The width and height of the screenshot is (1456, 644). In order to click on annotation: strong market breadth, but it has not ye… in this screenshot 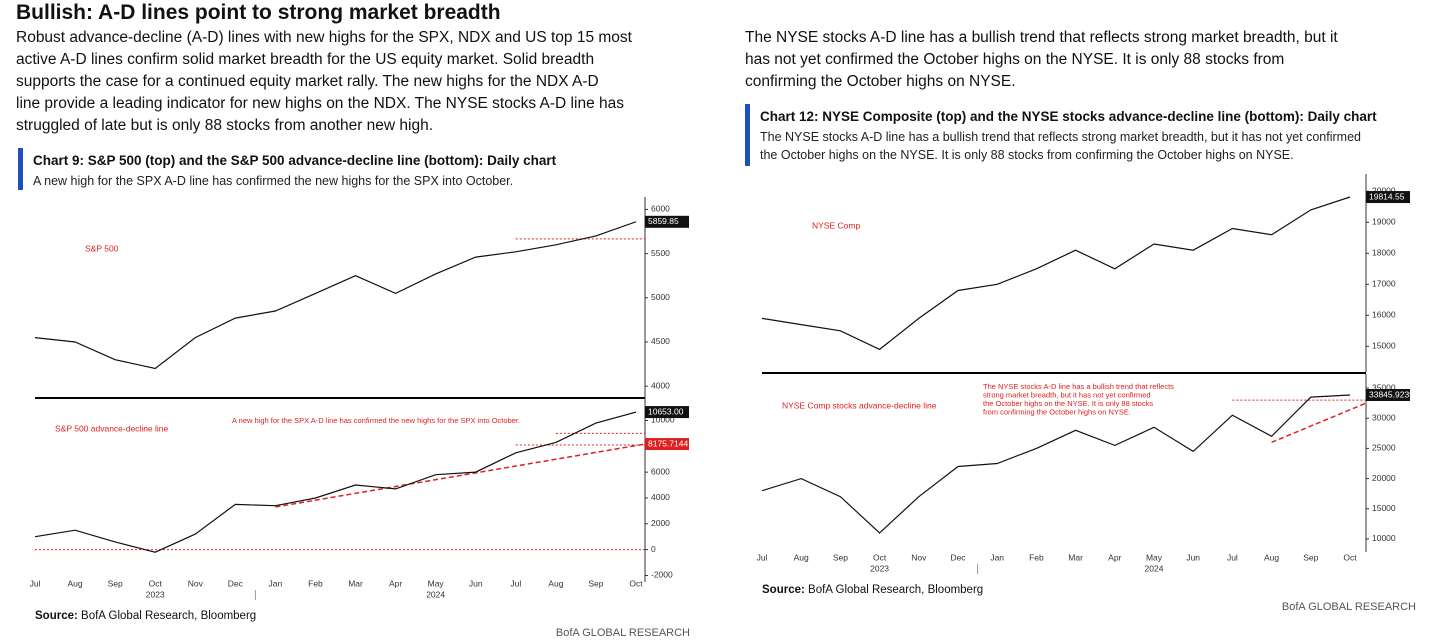, I will do `click(1067, 394)`.